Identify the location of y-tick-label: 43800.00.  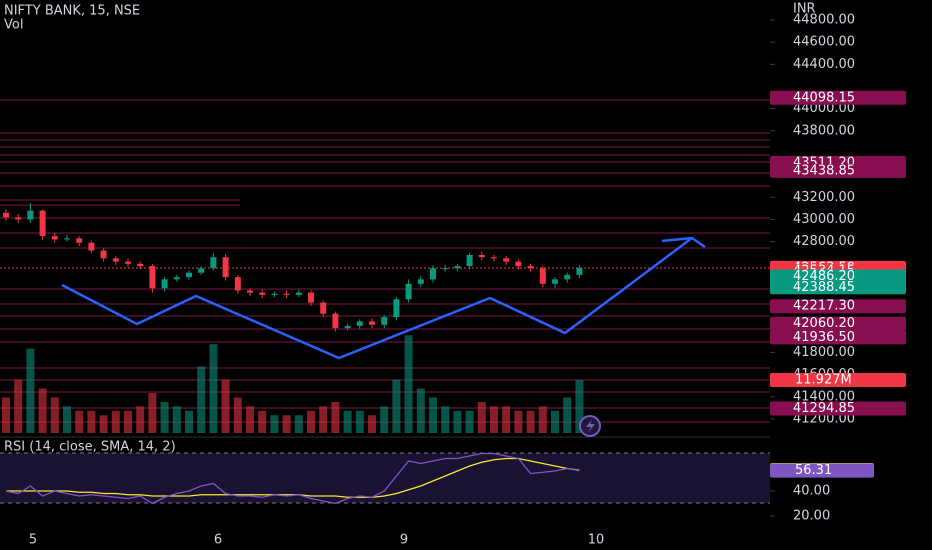
(824, 130).